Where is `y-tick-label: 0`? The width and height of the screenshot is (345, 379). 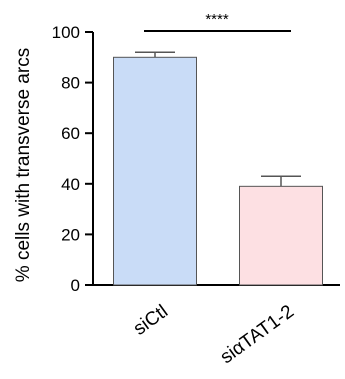 y-tick-label: 0 is located at coordinates (75, 285).